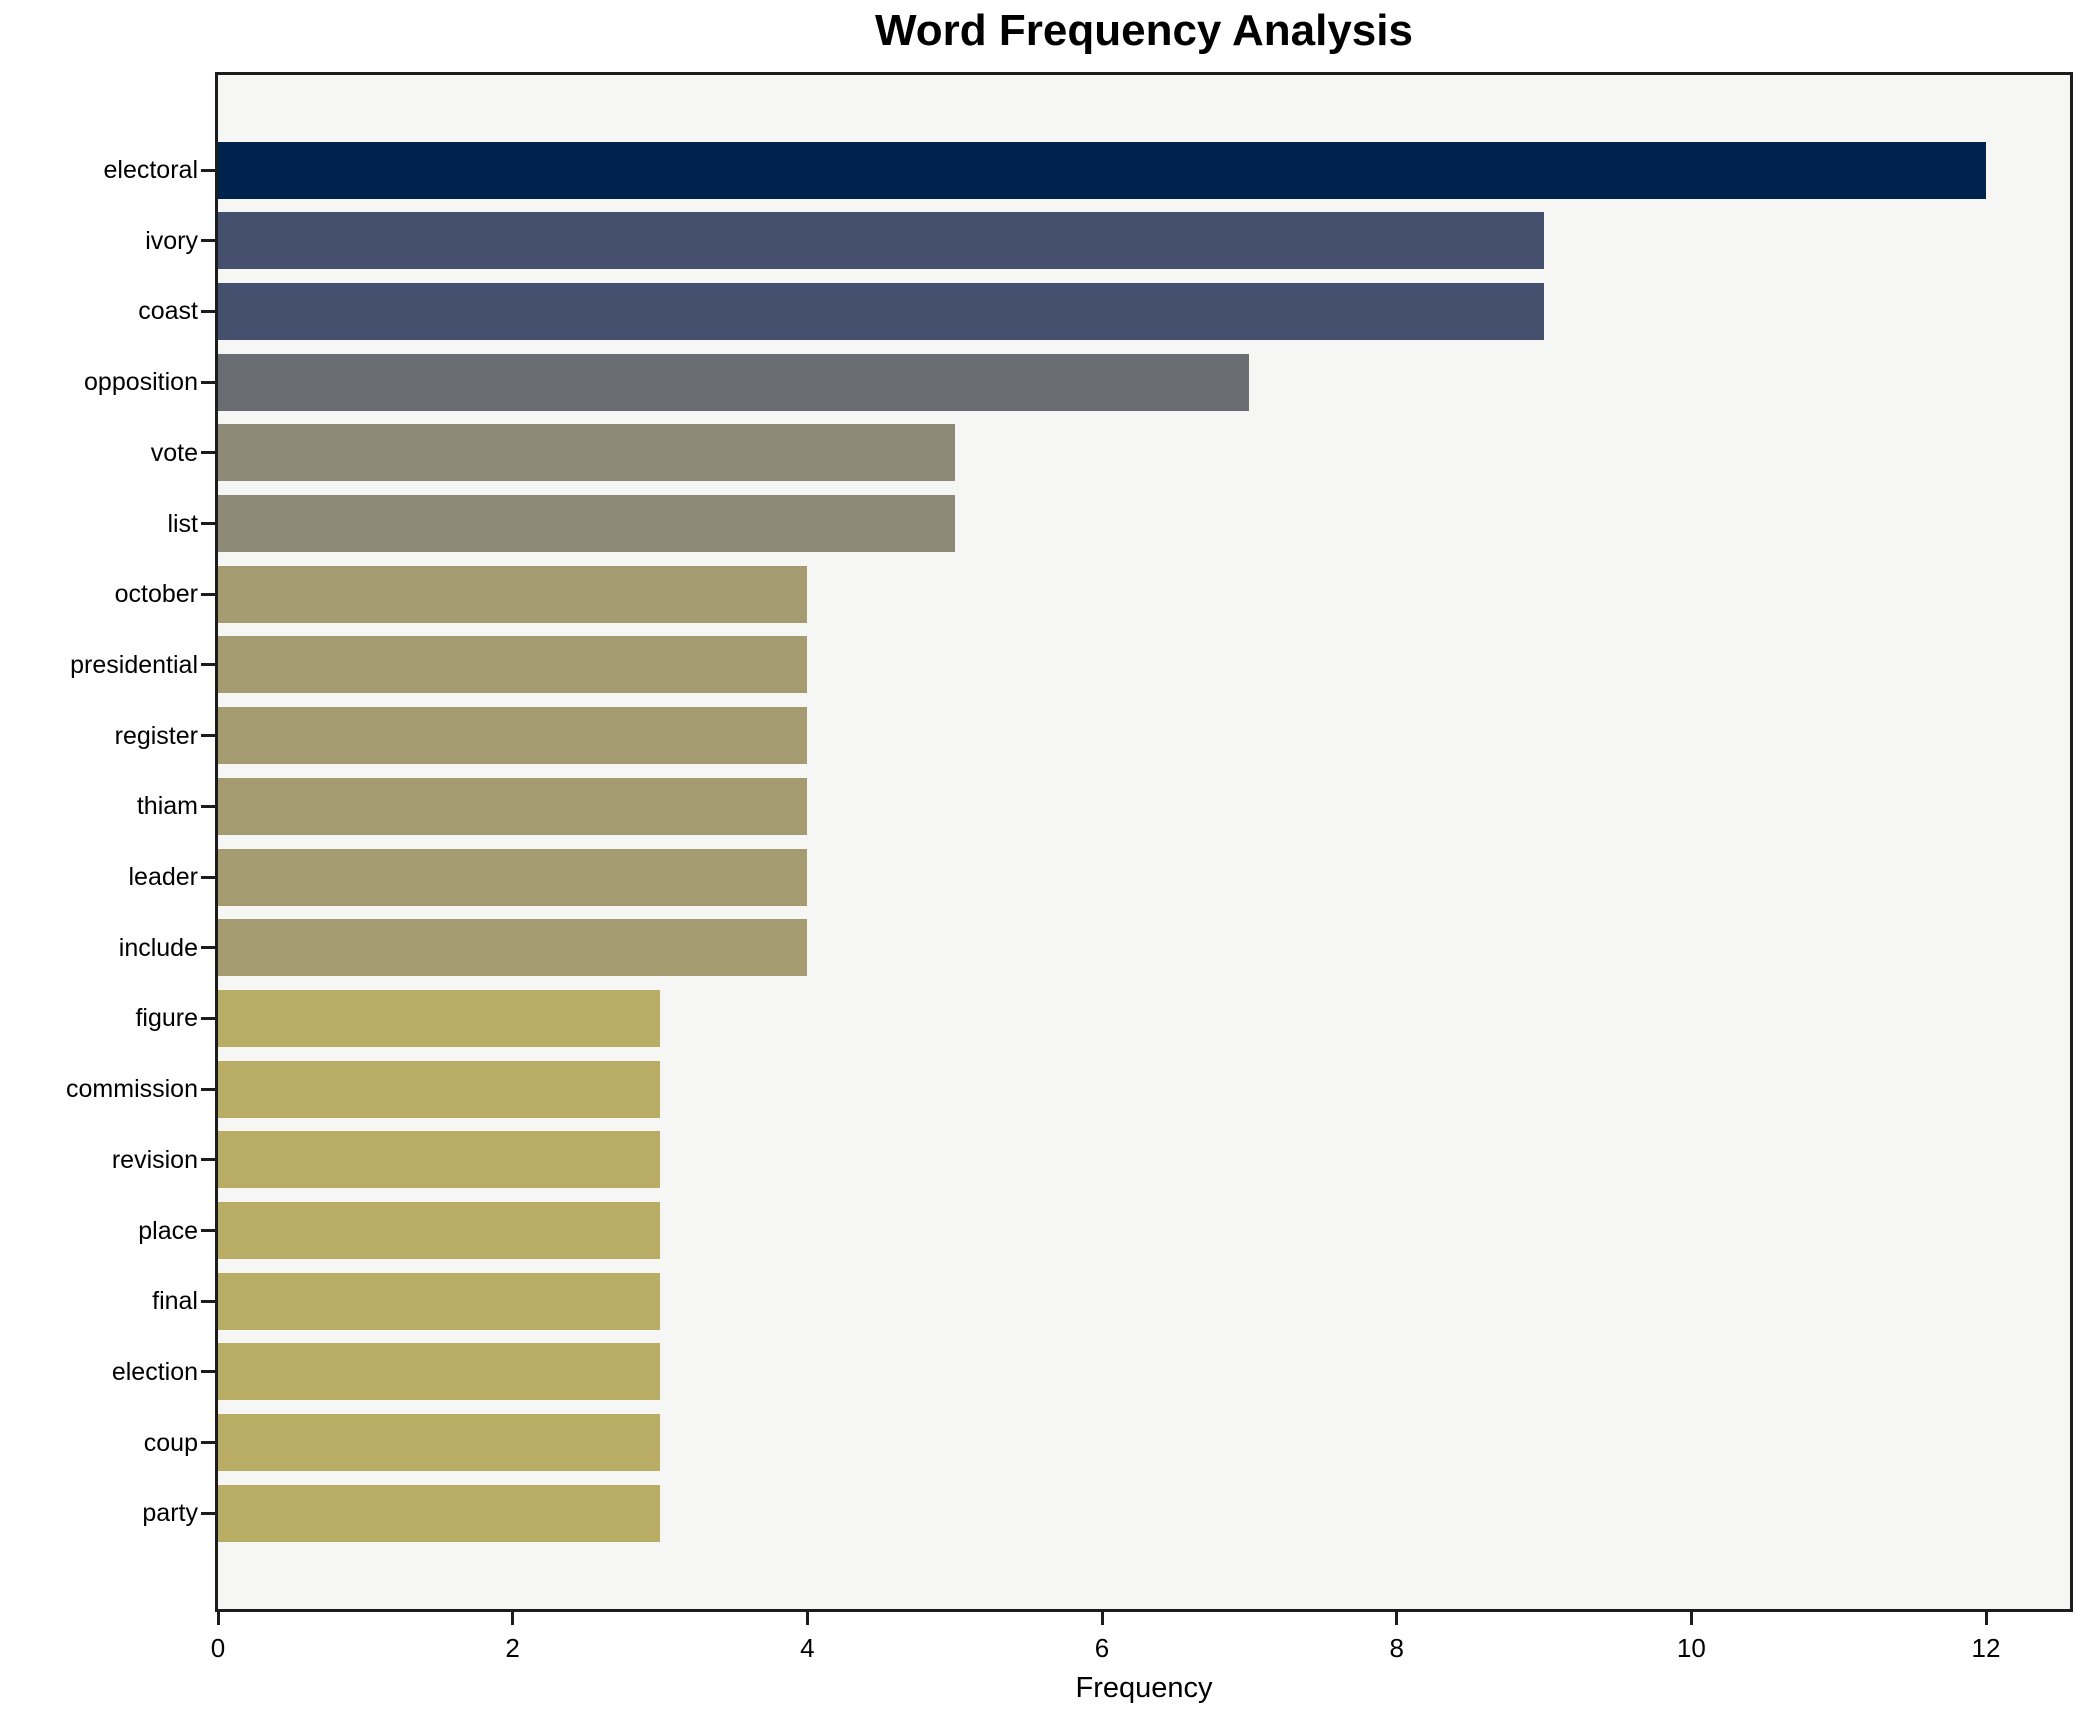 This screenshot has width=2095, height=1722. Describe the element at coordinates (168, 311) in the screenshot. I see `y-axis-label: coast` at that location.